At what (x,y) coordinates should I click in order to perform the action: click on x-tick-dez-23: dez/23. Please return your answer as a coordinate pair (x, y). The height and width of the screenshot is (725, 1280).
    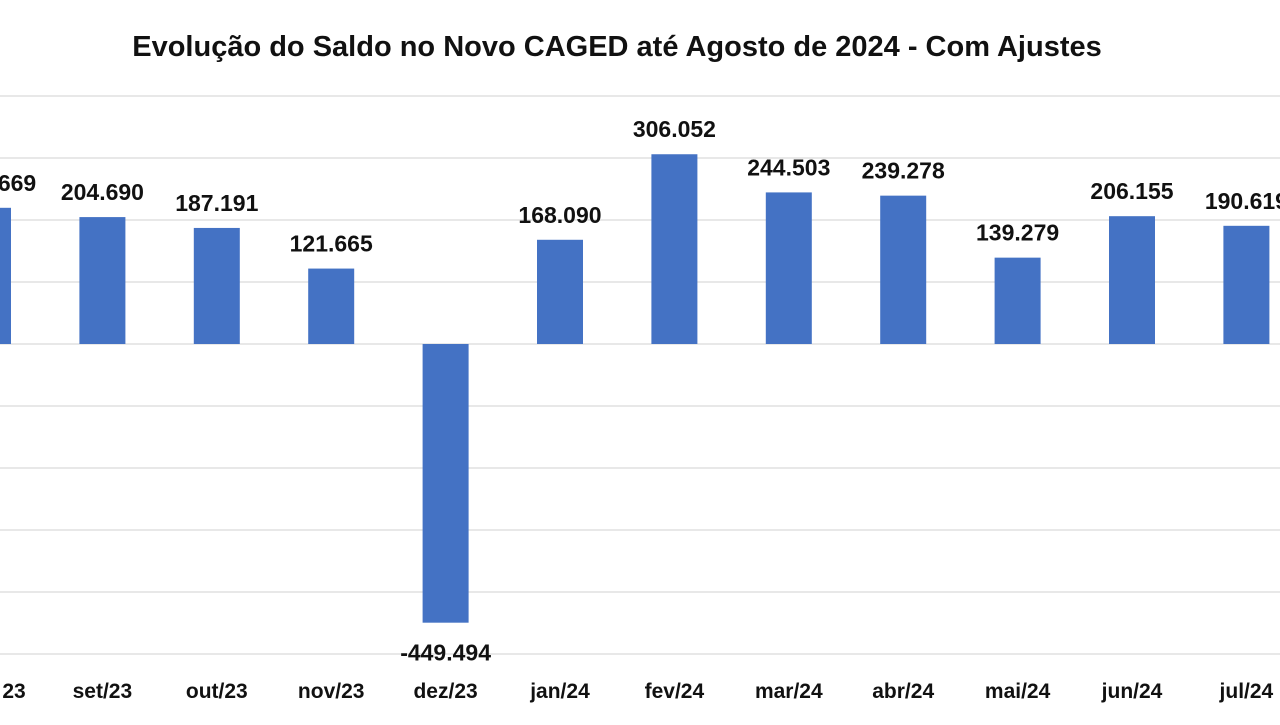
    Looking at the image, I should click on (445, 691).